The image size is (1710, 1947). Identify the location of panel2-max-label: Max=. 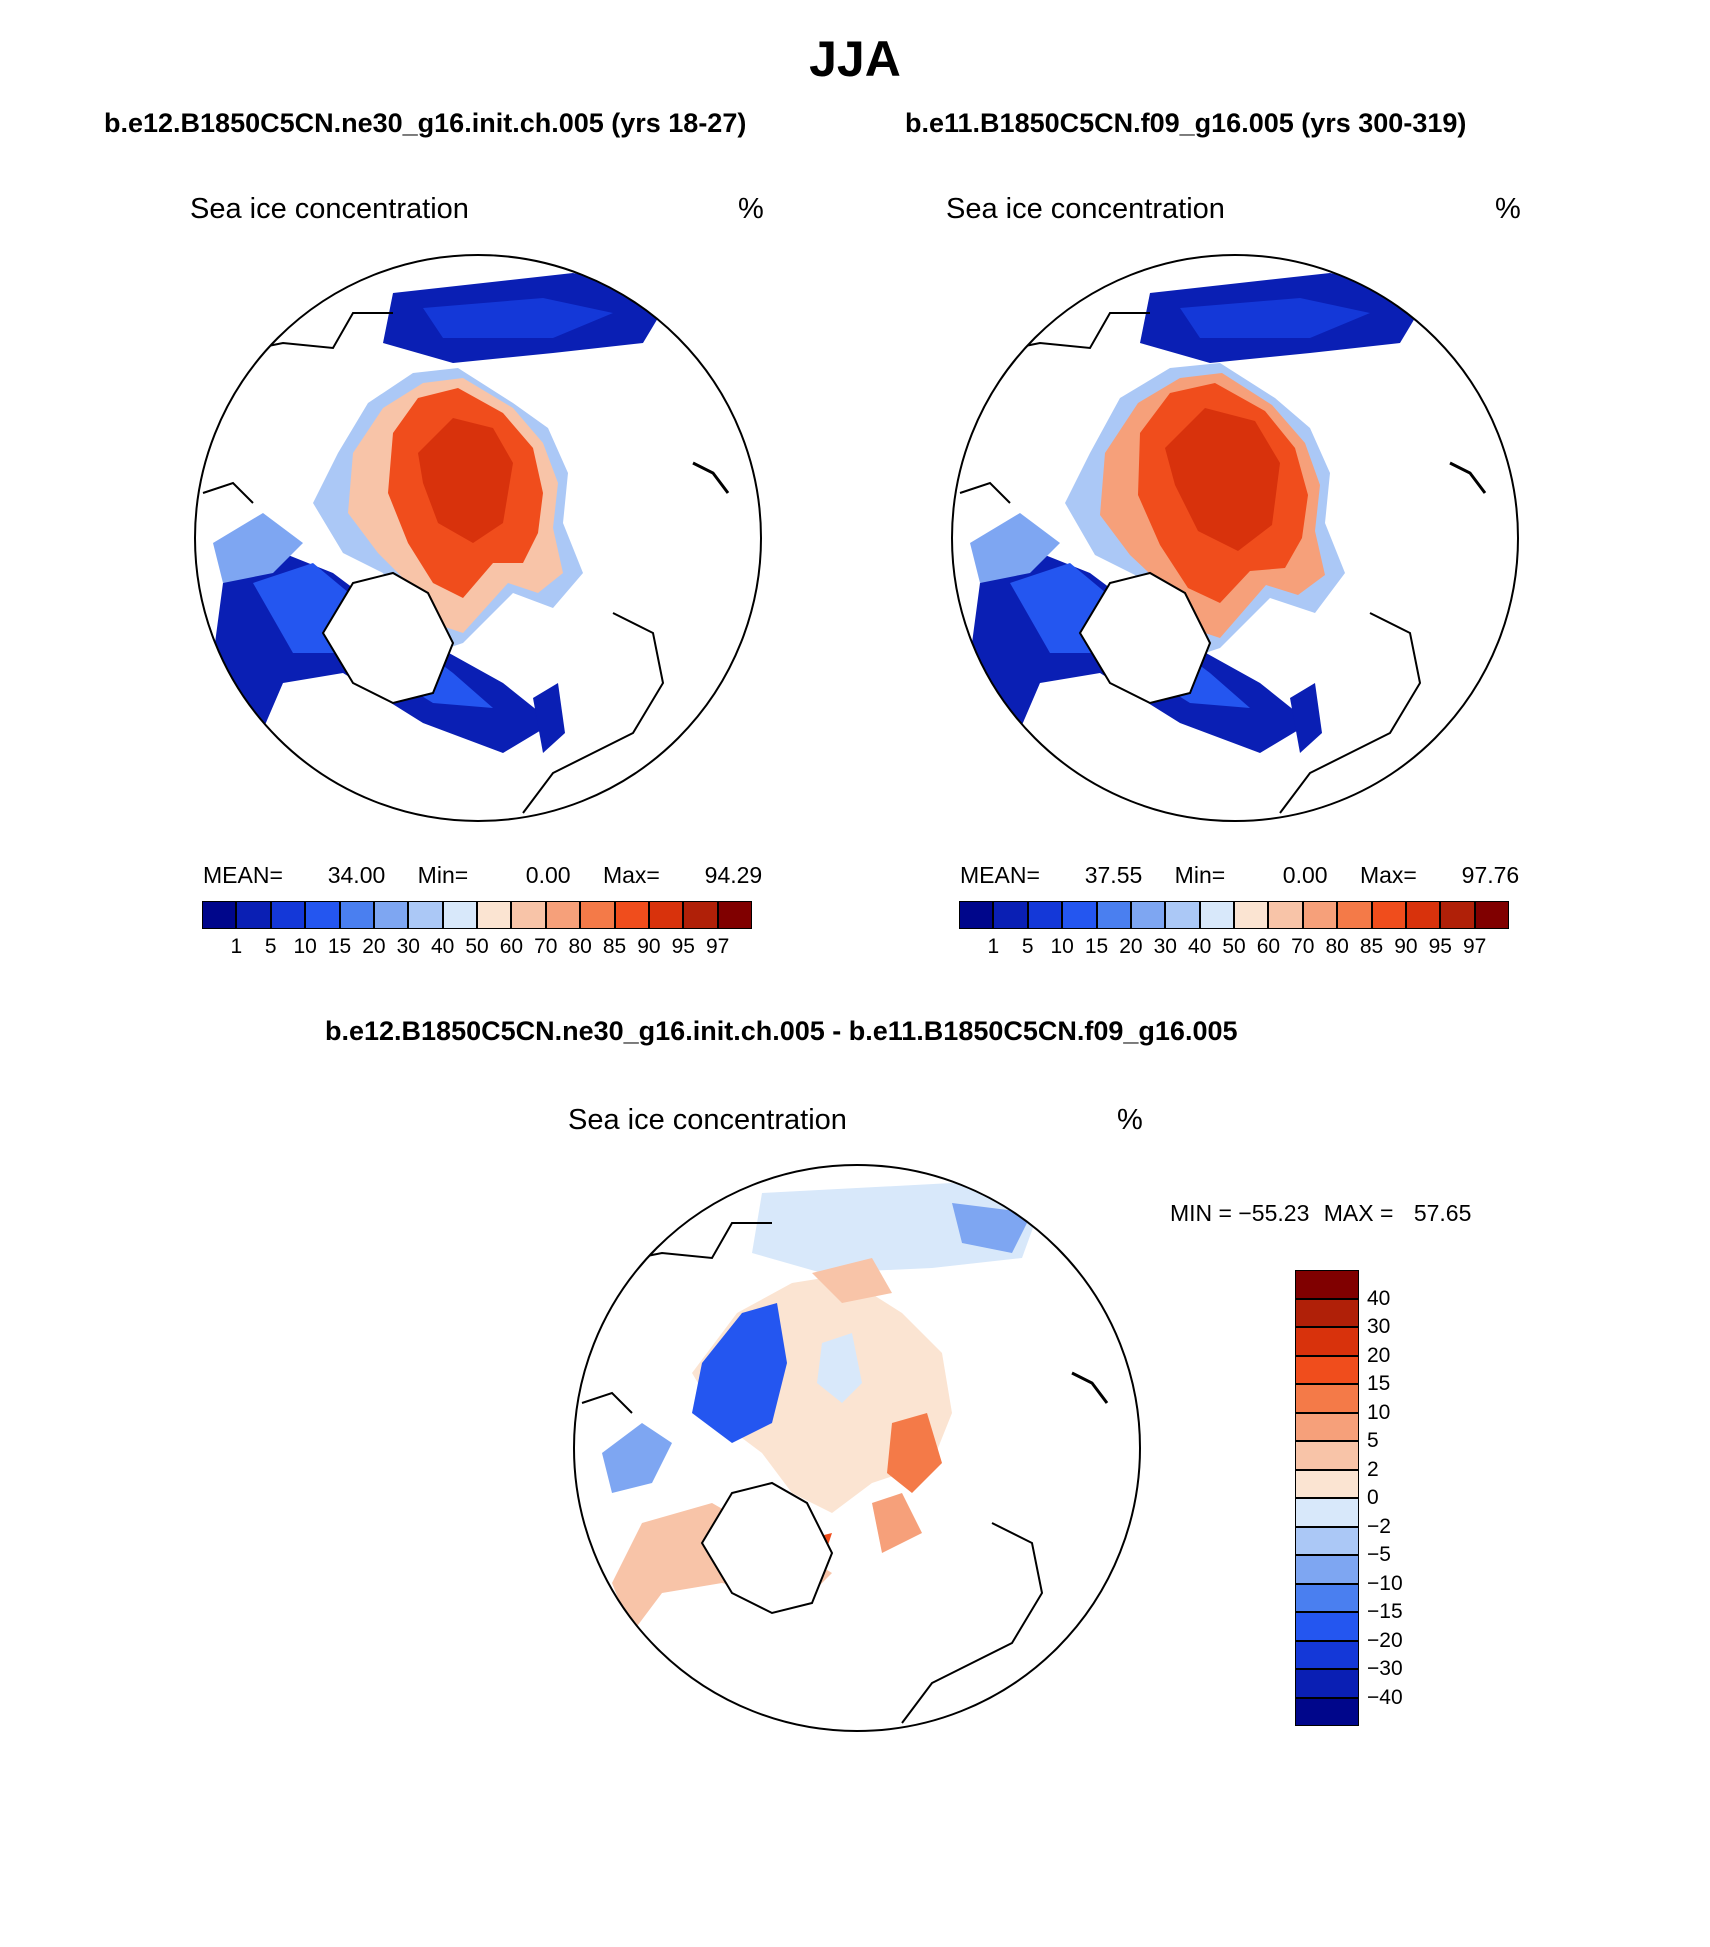
(1388, 875).